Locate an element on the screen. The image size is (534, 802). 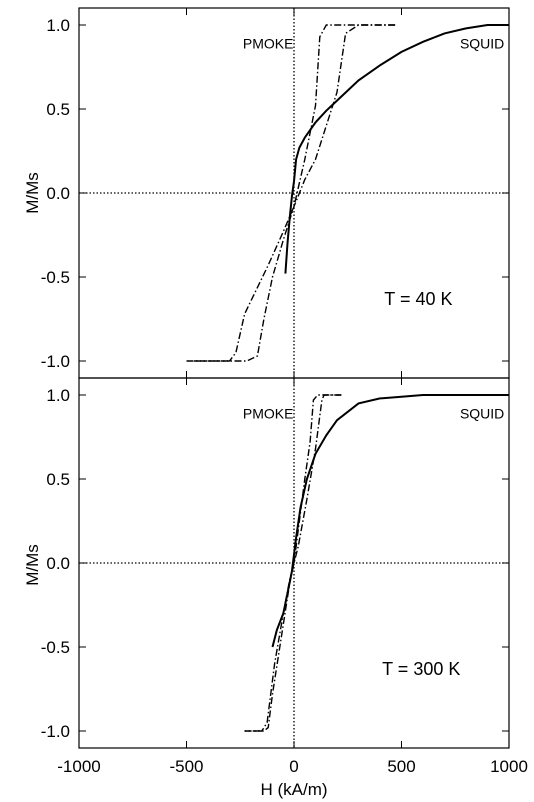
top-y-axis-title: M/Ms is located at coordinates (32, 193).